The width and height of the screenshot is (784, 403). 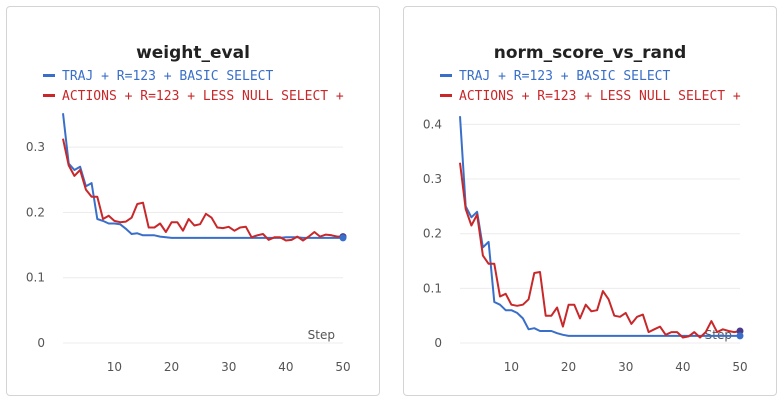 I want to click on x-axis-label: Step, so click(x=321, y=335).